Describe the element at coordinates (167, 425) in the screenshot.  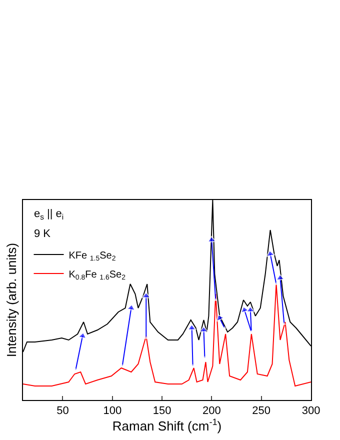
I see `x-axis-title: Raman Shift (cm$^{-1}$)` at that location.